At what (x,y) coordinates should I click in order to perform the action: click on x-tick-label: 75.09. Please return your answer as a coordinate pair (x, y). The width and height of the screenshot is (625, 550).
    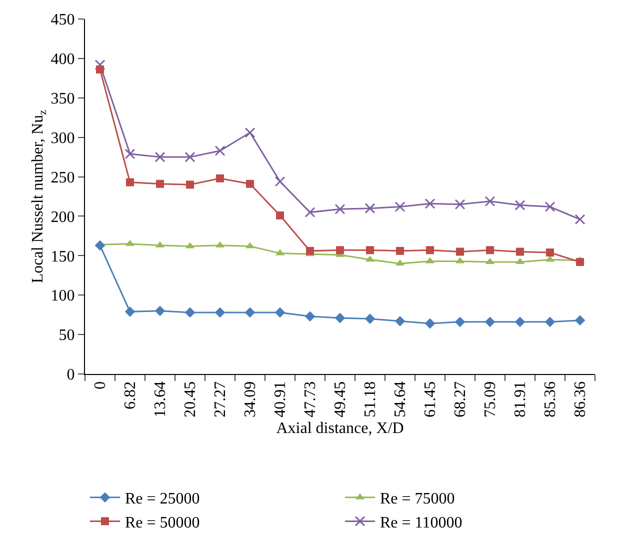
    Looking at the image, I should click on (491, 399).